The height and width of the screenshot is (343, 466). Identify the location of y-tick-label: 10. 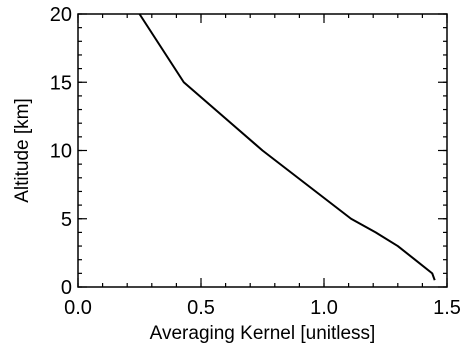
(61, 152).